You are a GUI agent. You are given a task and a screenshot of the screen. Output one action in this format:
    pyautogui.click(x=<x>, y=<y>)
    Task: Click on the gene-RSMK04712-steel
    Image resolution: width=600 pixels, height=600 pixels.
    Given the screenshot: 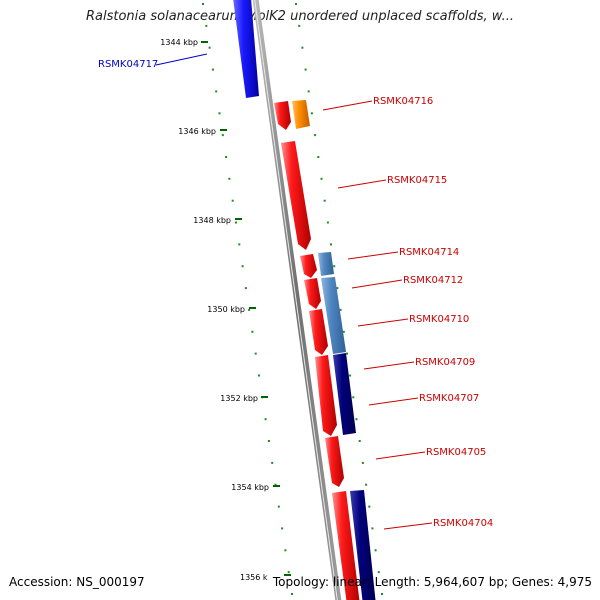 What is the action you would take?
    pyautogui.click(x=333, y=315)
    